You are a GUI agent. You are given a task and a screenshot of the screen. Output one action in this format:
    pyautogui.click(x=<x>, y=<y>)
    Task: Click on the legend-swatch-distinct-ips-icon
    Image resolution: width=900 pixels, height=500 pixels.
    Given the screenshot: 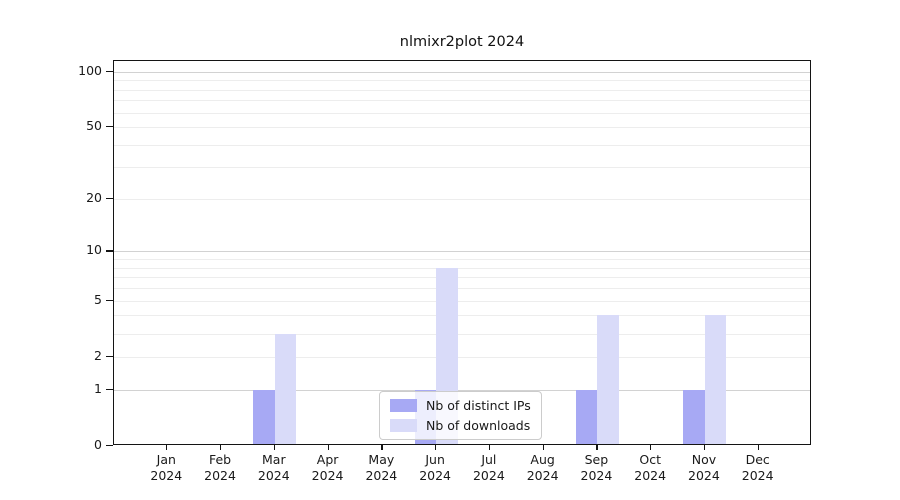 What is the action you would take?
    pyautogui.click(x=403, y=405)
    